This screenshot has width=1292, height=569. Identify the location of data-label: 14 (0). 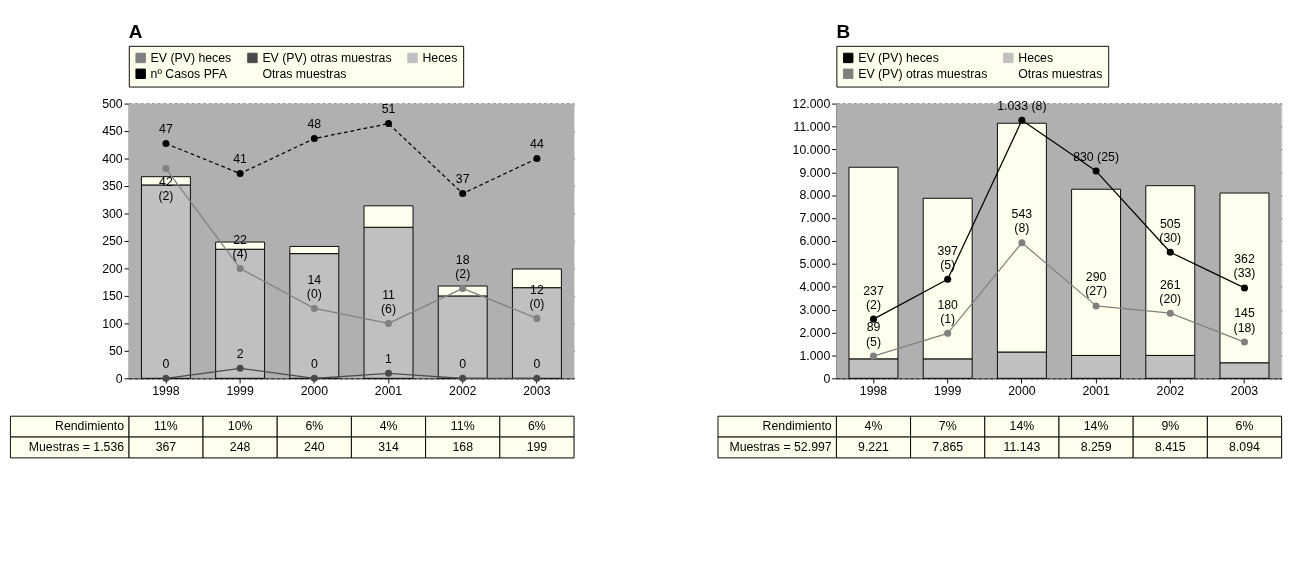
(314, 286).